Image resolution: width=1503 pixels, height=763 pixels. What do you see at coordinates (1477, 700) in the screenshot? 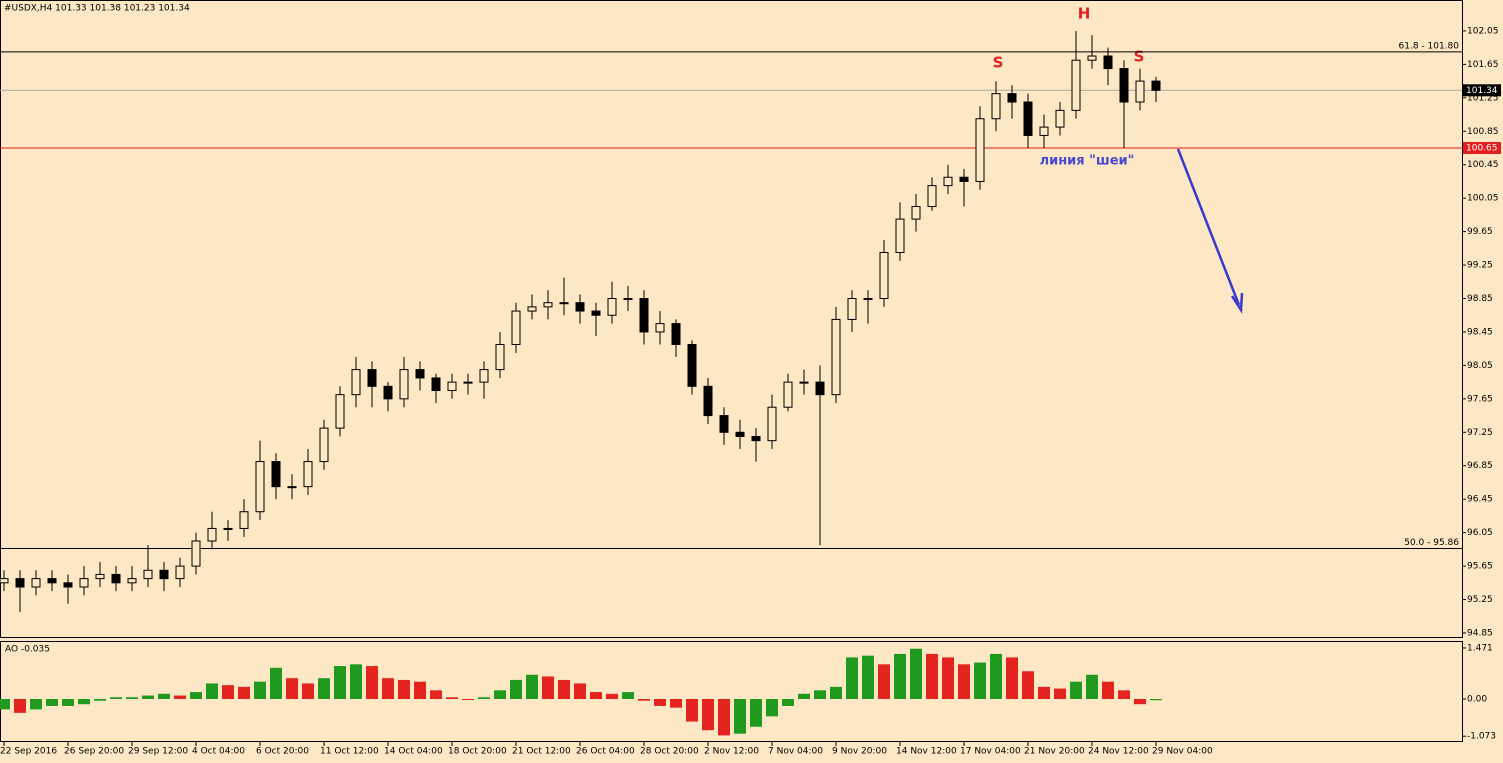
I see `y-tick-label: 0.00` at bounding box center [1477, 700].